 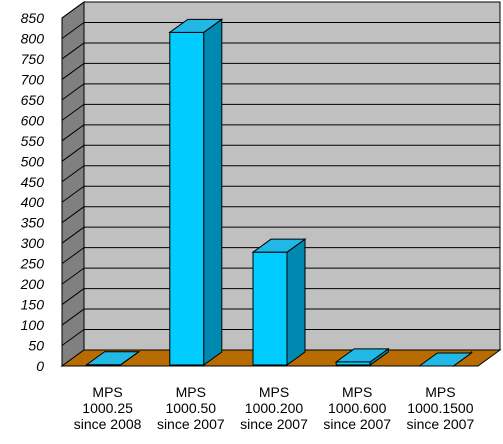 I want to click on y-tick-label: 850, so click(x=33, y=18).